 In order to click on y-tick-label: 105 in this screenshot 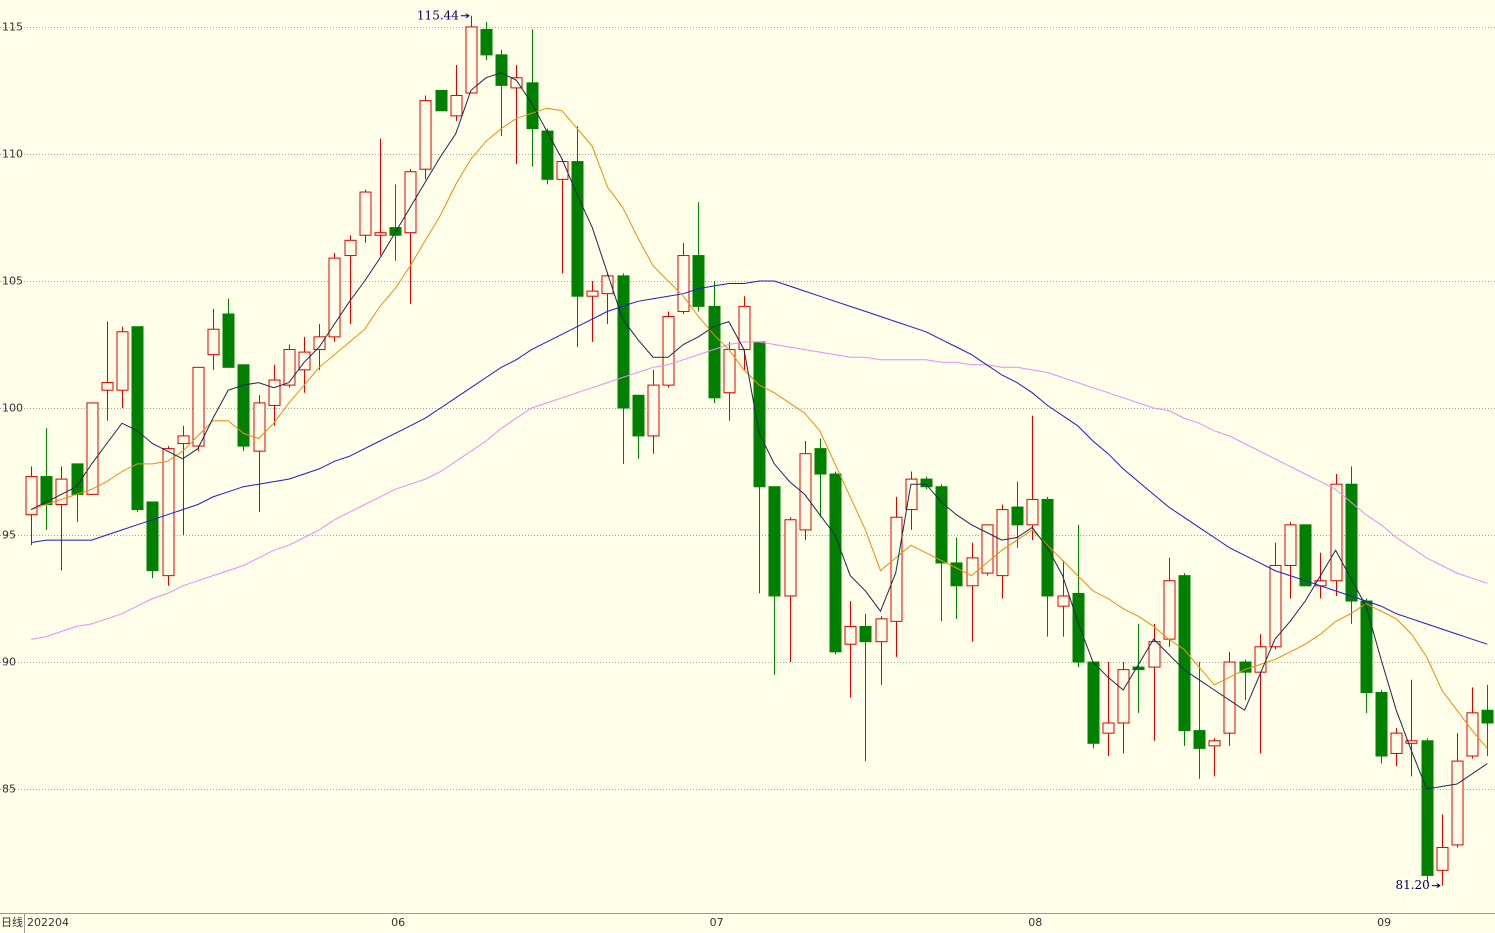, I will do `click(12, 281)`.